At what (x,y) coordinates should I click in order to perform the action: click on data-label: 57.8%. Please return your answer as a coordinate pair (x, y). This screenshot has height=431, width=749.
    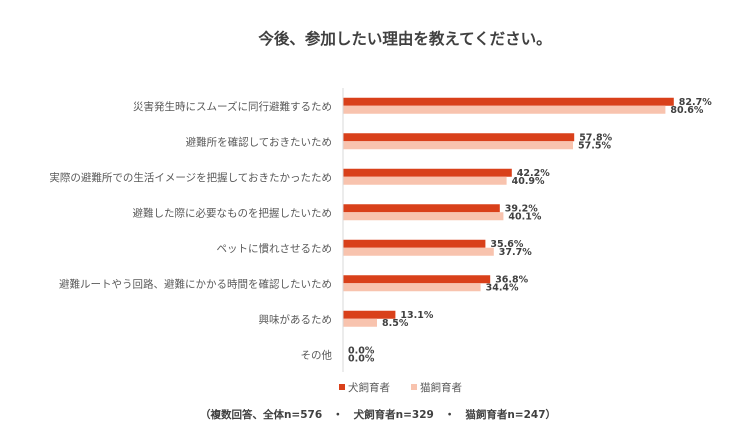
    Looking at the image, I should click on (595, 137).